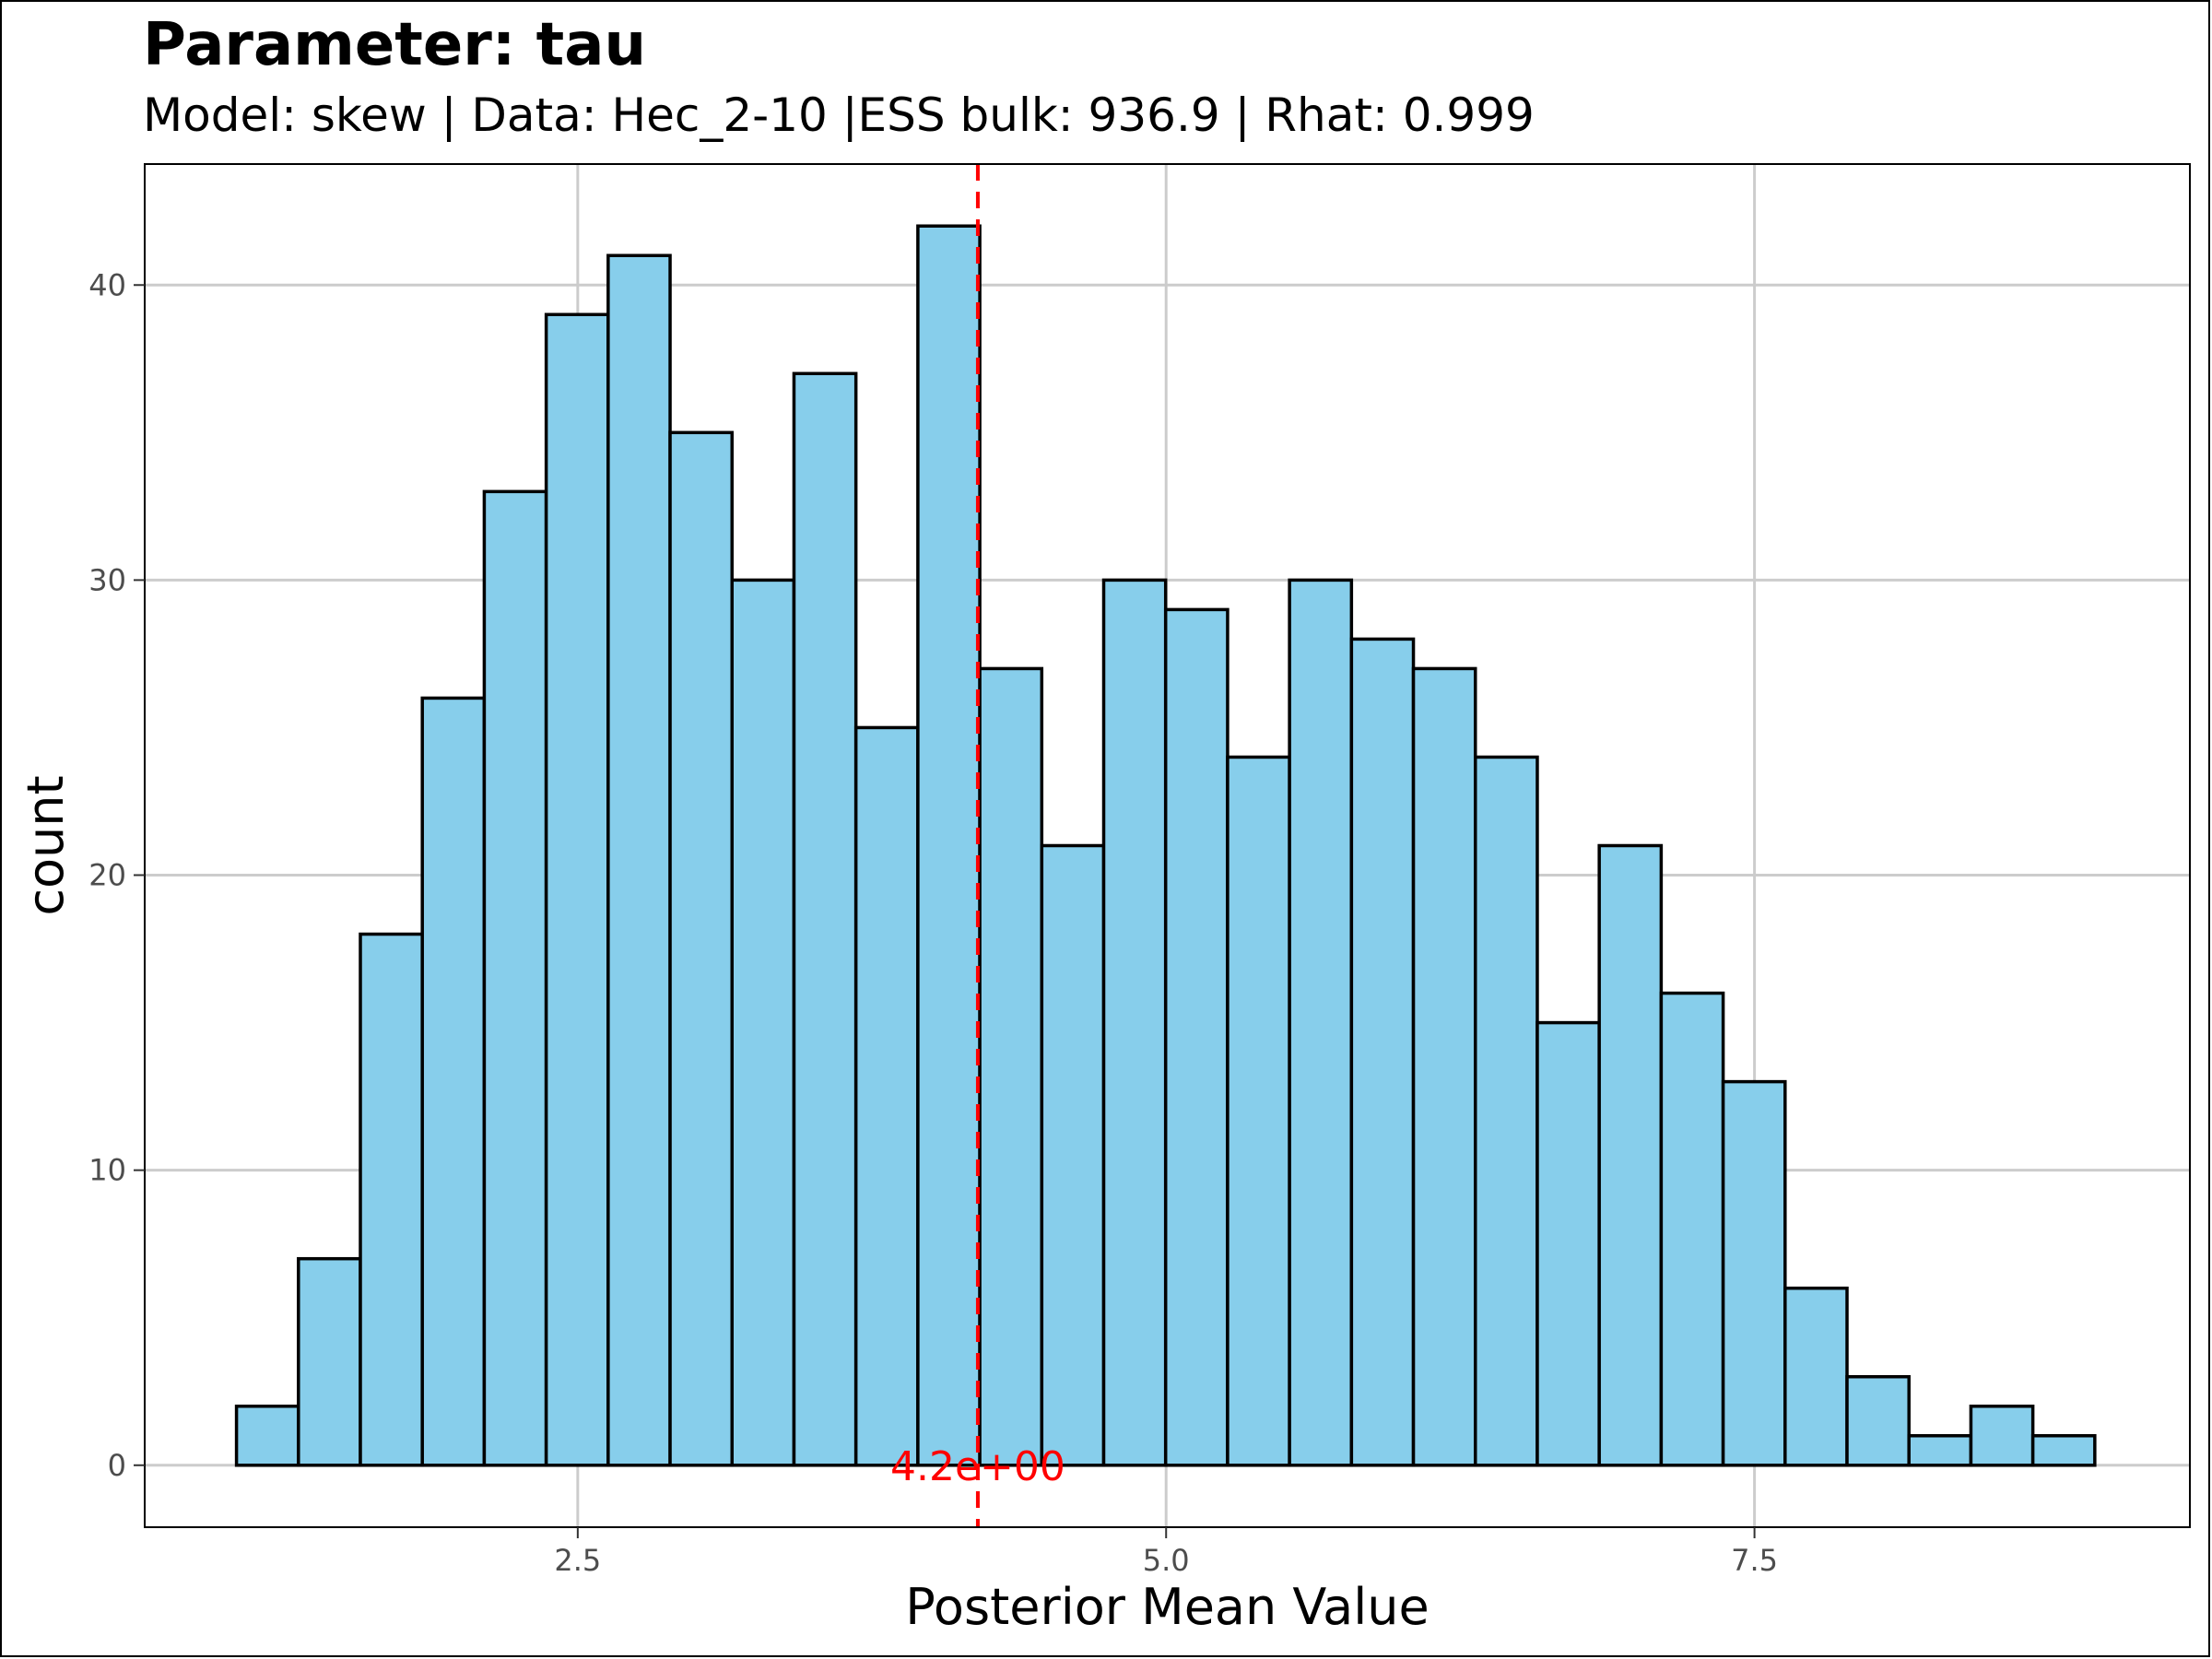 The image size is (2212, 1659). I want to click on y-tick-label: 10, so click(107, 1170).